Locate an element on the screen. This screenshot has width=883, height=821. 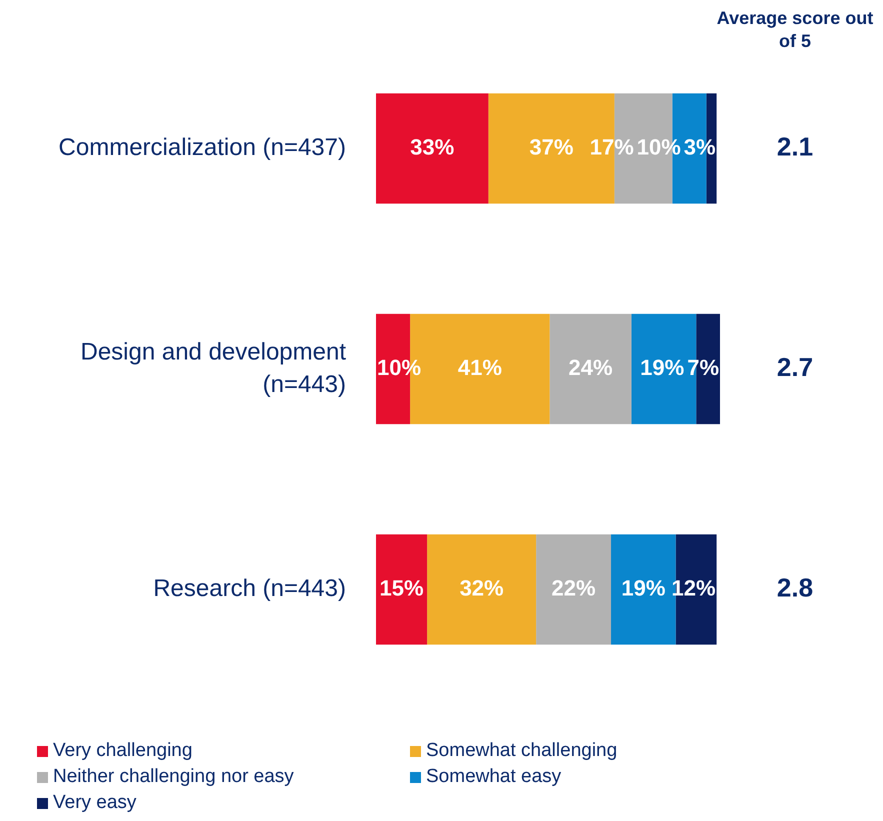
data-label: 41% is located at coordinates (480, 367).